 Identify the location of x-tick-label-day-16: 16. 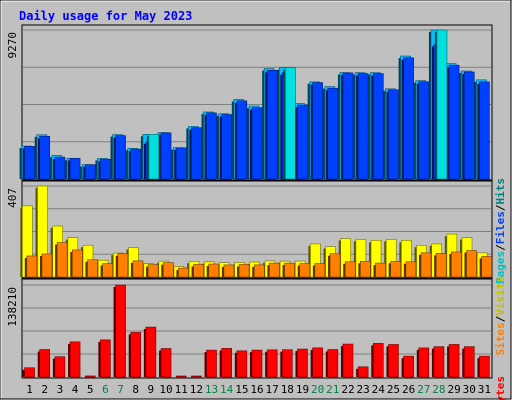
(256, 389).